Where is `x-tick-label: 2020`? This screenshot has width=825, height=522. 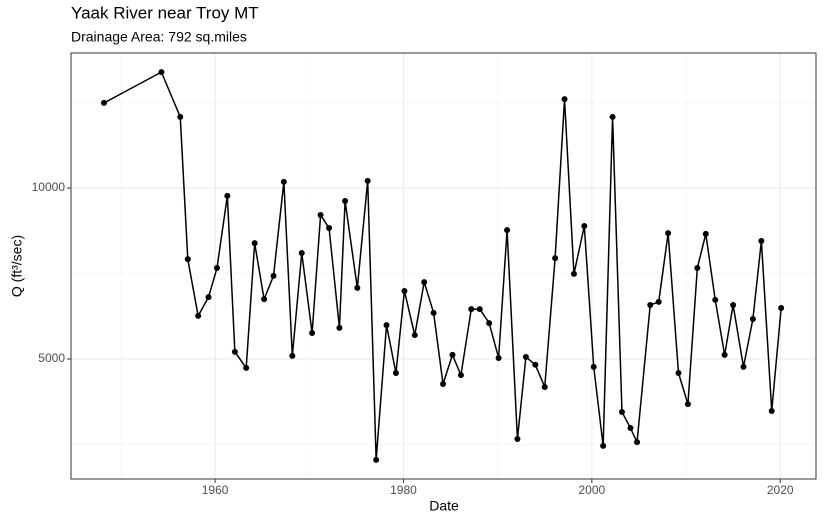
x-tick-label: 2020 is located at coordinates (780, 490).